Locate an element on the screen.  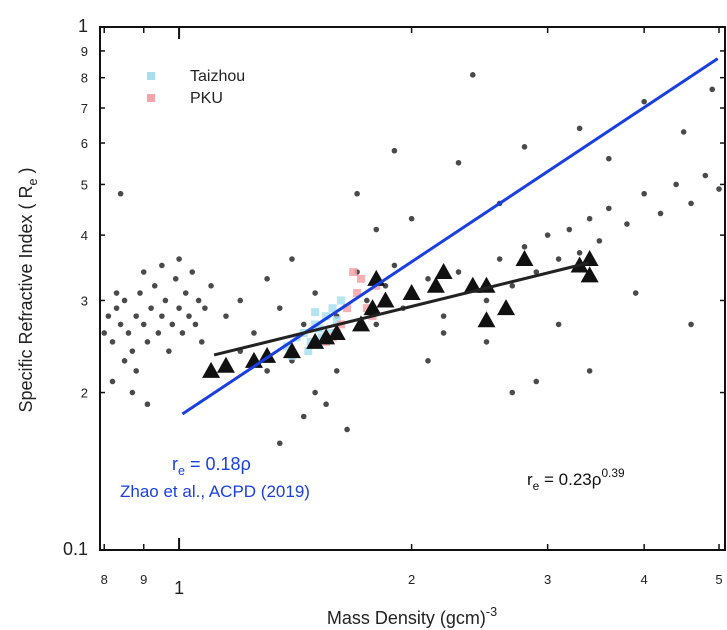
y-tick-label: 5 is located at coordinates (84, 184).